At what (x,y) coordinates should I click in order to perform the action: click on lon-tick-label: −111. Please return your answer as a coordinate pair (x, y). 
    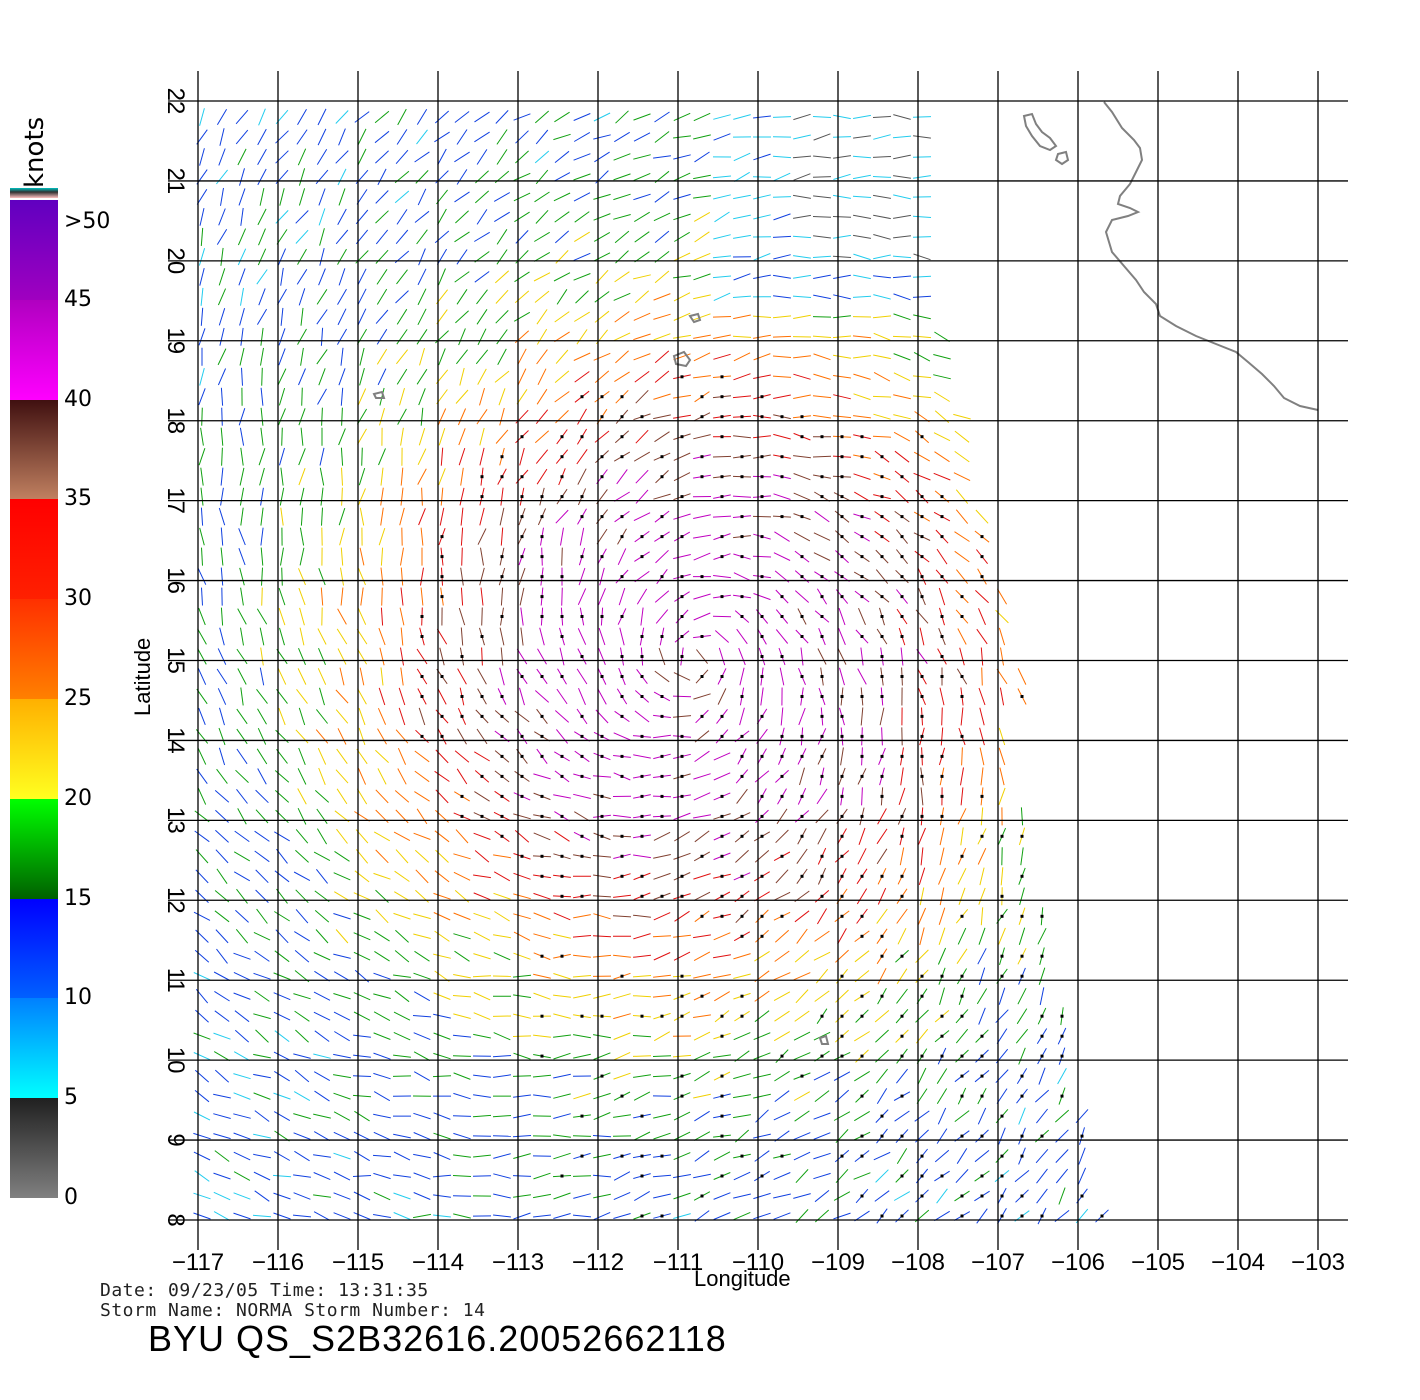
    Looking at the image, I should click on (678, 1262).